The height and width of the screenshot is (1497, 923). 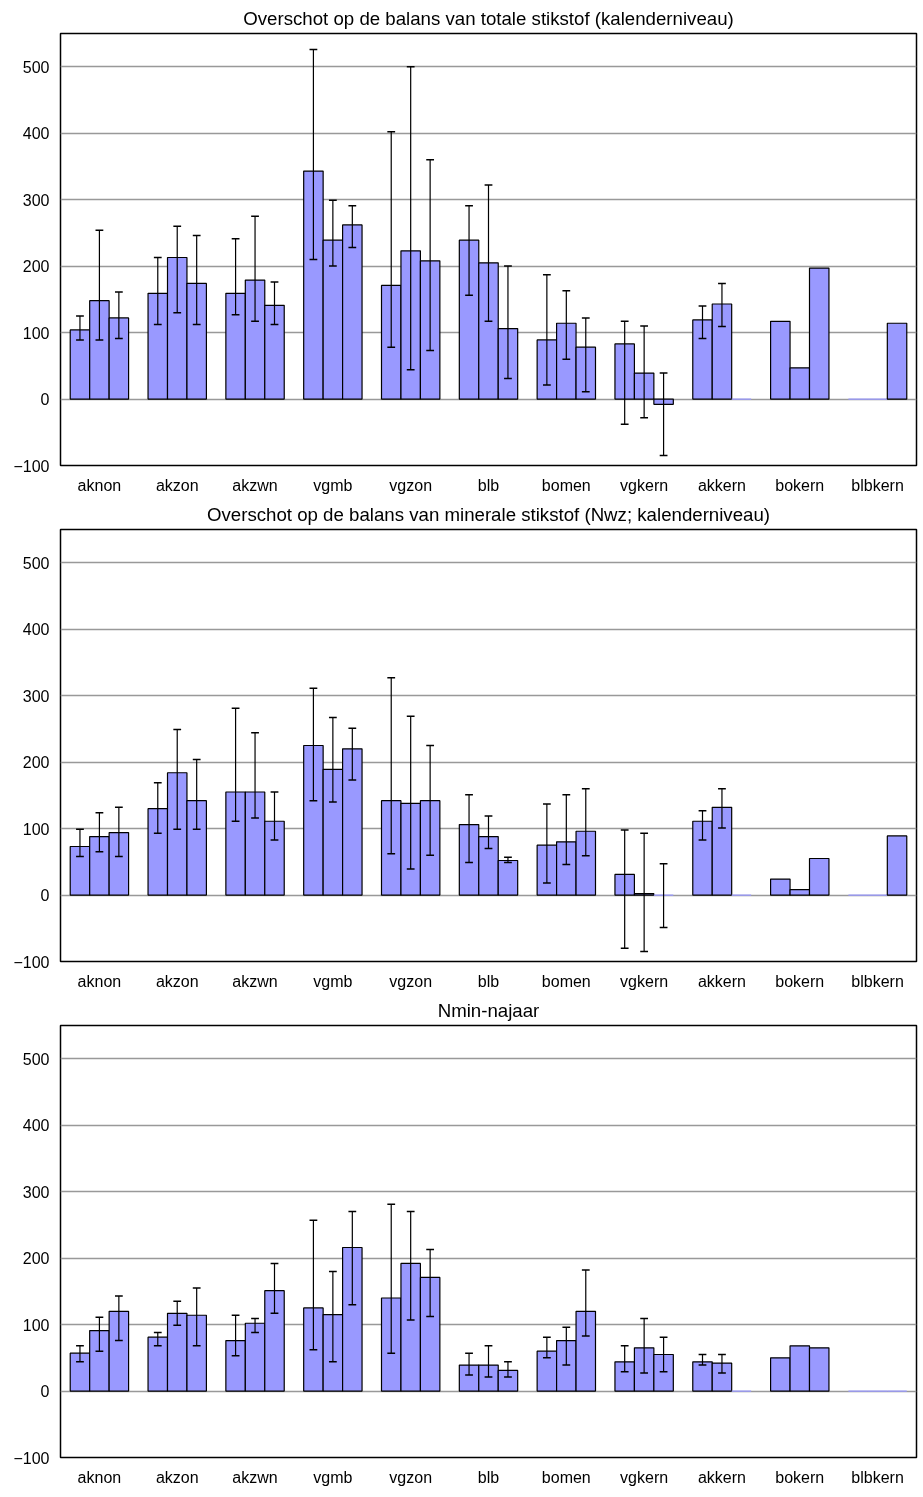 What do you see at coordinates (488, 18) in the screenshot?
I see `chart-title: Overschot op de balans van totale stikstof (kalenderniveau)` at bounding box center [488, 18].